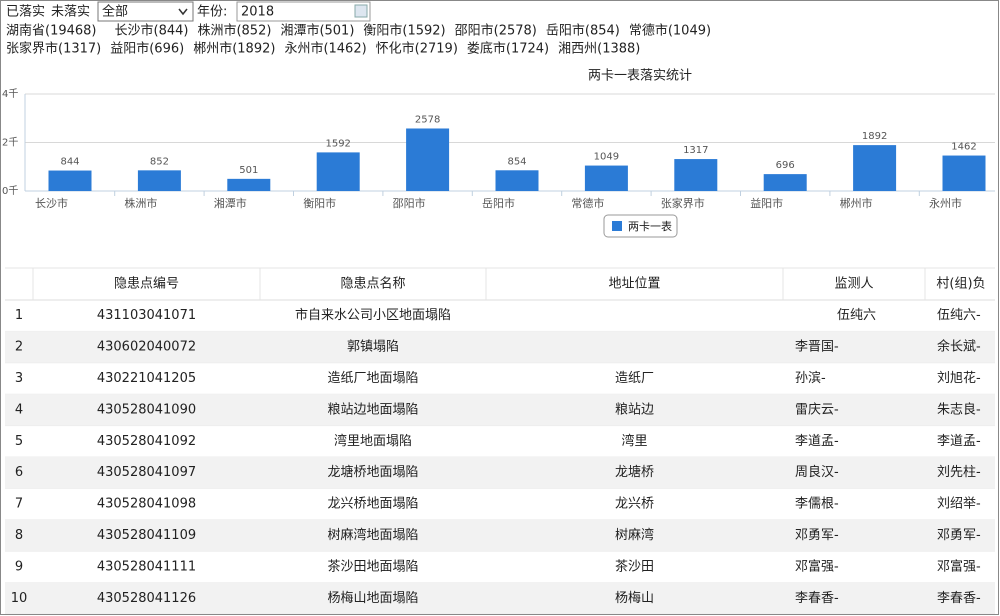 The image size is (1000, 616). I want to click on region-link: 怀化市(2719), so click(417, 49).